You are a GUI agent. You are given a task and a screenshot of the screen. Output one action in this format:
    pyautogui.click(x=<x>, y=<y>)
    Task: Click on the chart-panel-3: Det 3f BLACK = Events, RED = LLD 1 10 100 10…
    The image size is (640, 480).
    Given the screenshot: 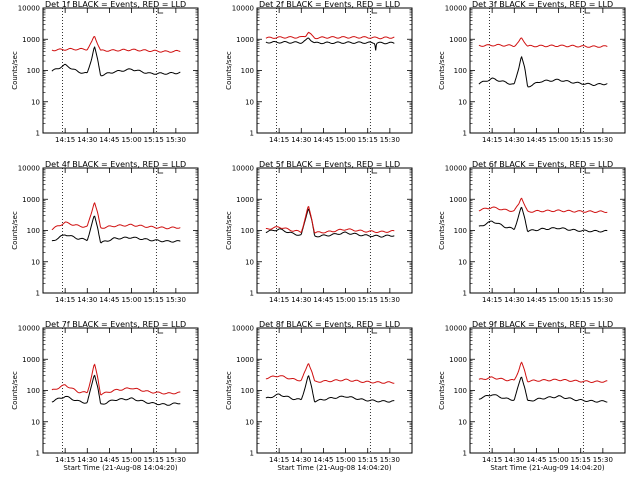 What is the action you would take?
    pyautogui.click(x=532, y=72)
    